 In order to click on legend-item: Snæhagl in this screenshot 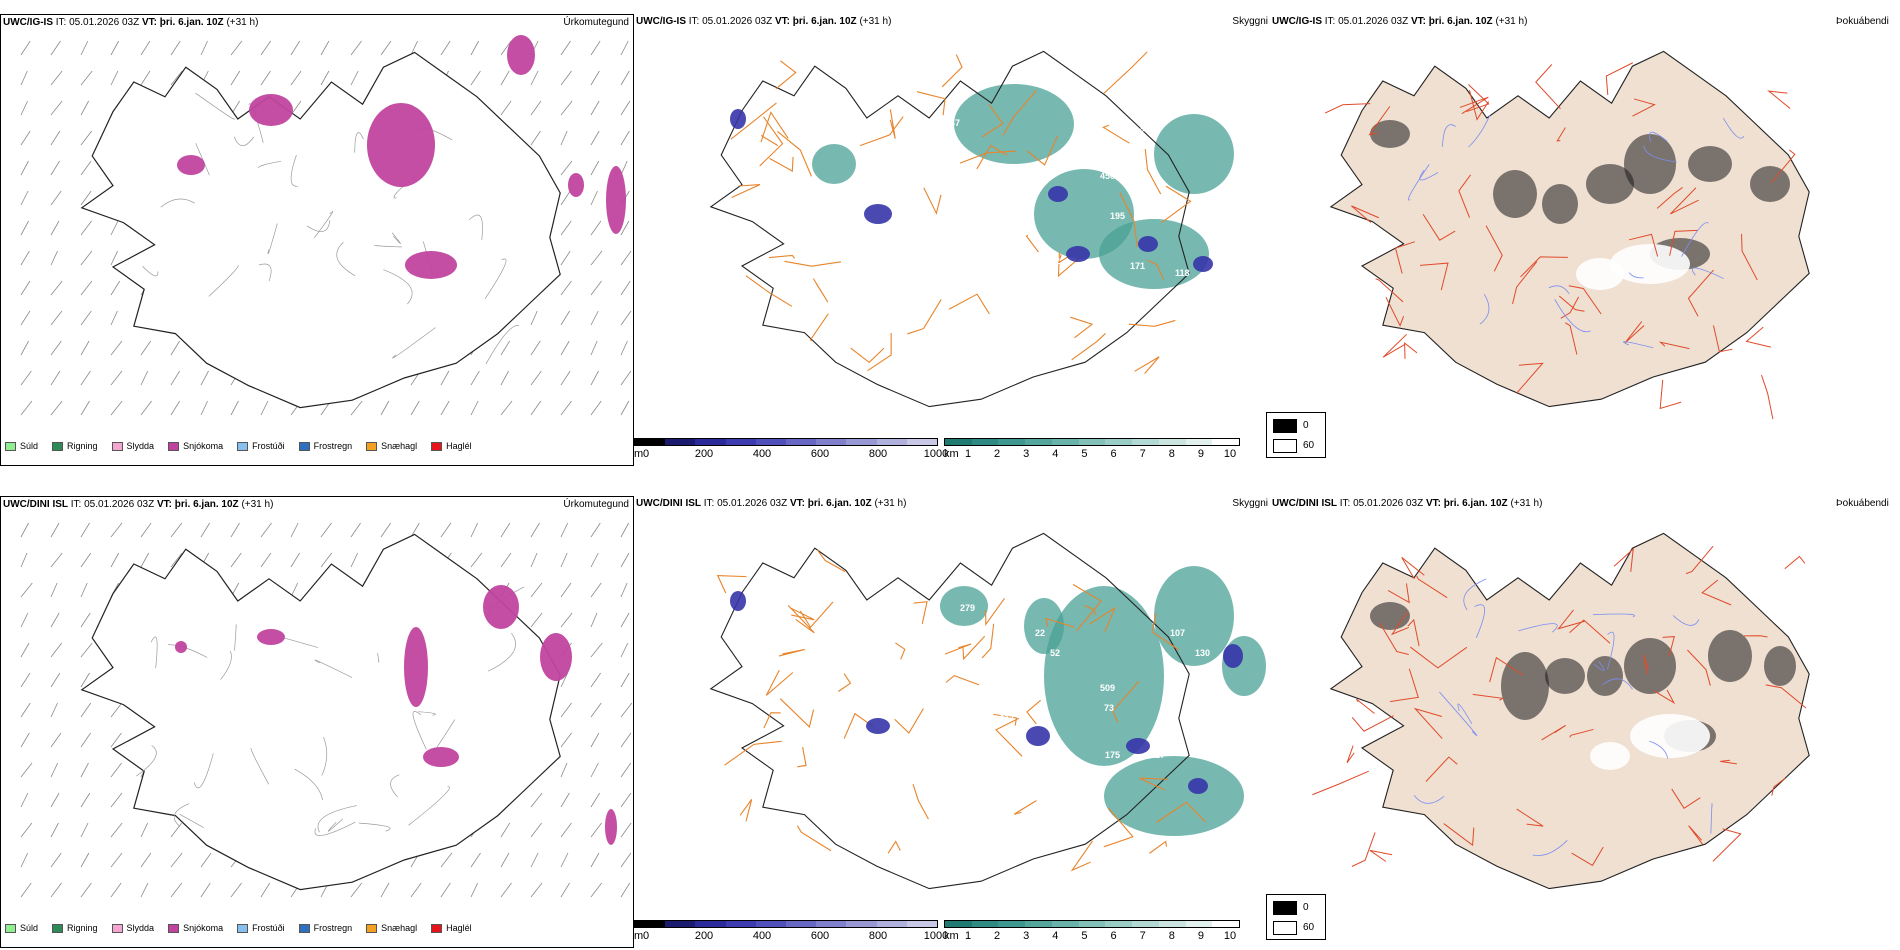, I will do `click(391, 928)`.